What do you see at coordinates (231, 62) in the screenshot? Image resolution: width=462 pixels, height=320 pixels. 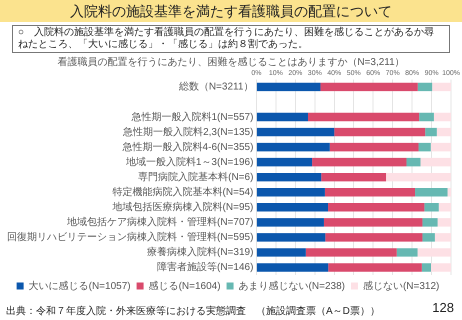 I see `text: 看護職員の配置を行うにあたり、困難を感じることはありますか（N=3,211）` at bounding box center [231, 62].